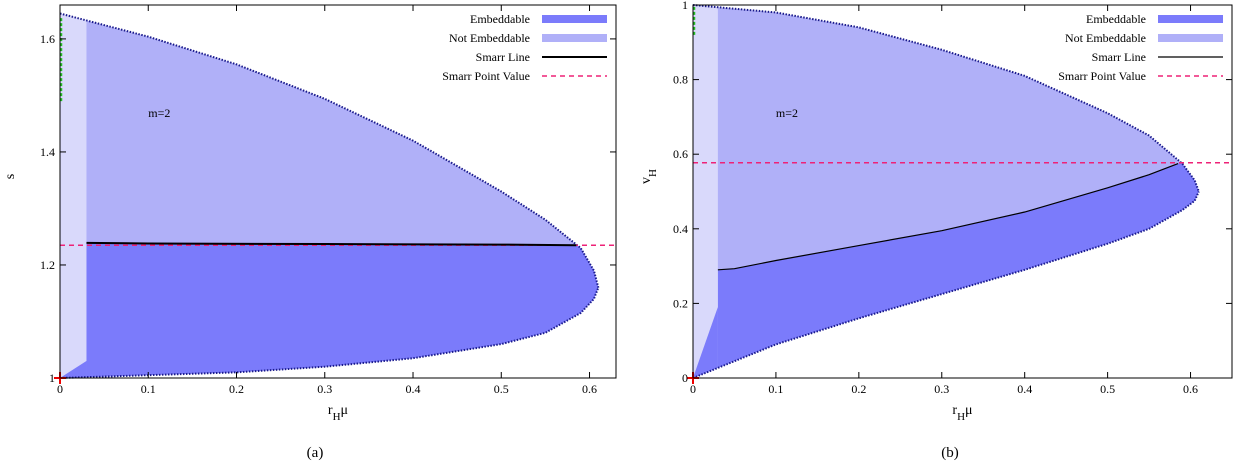  What do you see at coordinates (649, 176) in the screenshot?
I see `y-axis-label: vH` at bounding box center [649, 176].